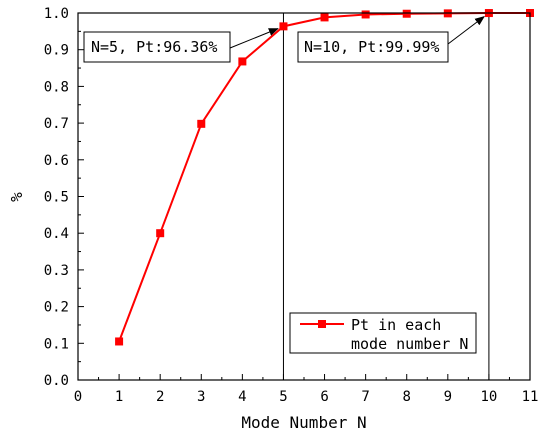  Describe the element at coordinates (56, 308) in the screenshot. I see `y-tick-label: 0.2` at that location.